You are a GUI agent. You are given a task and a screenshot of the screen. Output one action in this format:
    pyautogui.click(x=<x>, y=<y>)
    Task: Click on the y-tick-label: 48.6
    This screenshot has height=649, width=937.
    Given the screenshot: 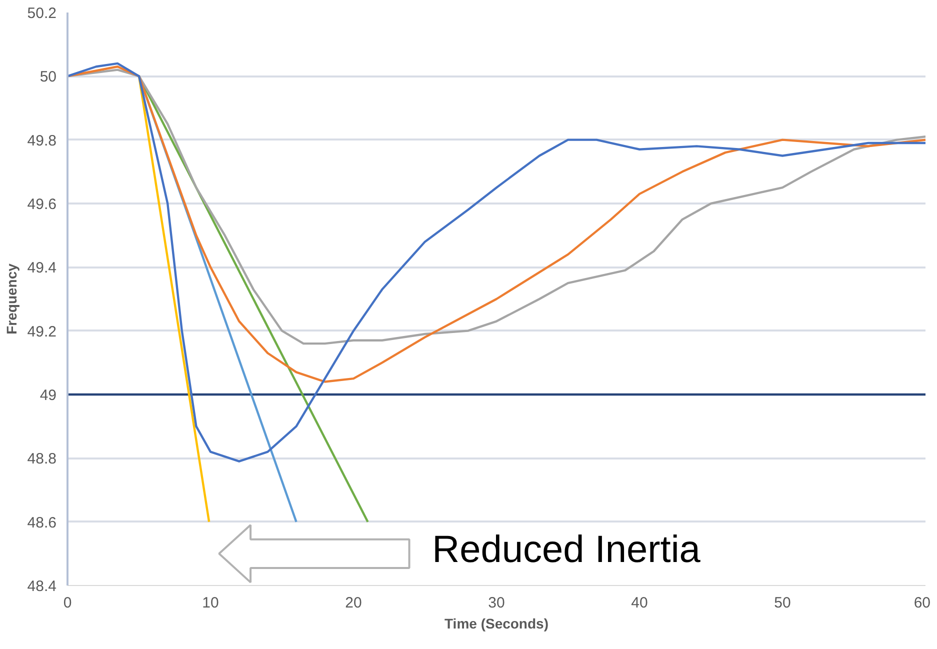 What is the action you would take?
    pyautogui.click(x=42, y=523)
    